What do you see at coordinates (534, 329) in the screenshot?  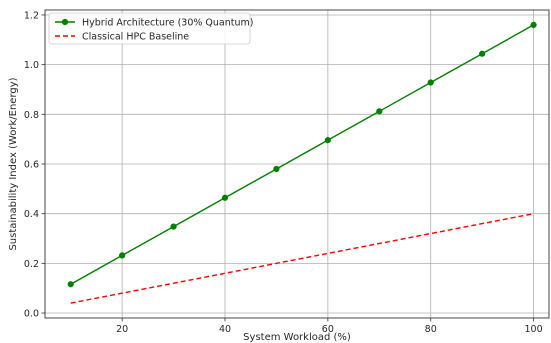 I see `x-tick-label: 100` at bounding box center [534, 329].